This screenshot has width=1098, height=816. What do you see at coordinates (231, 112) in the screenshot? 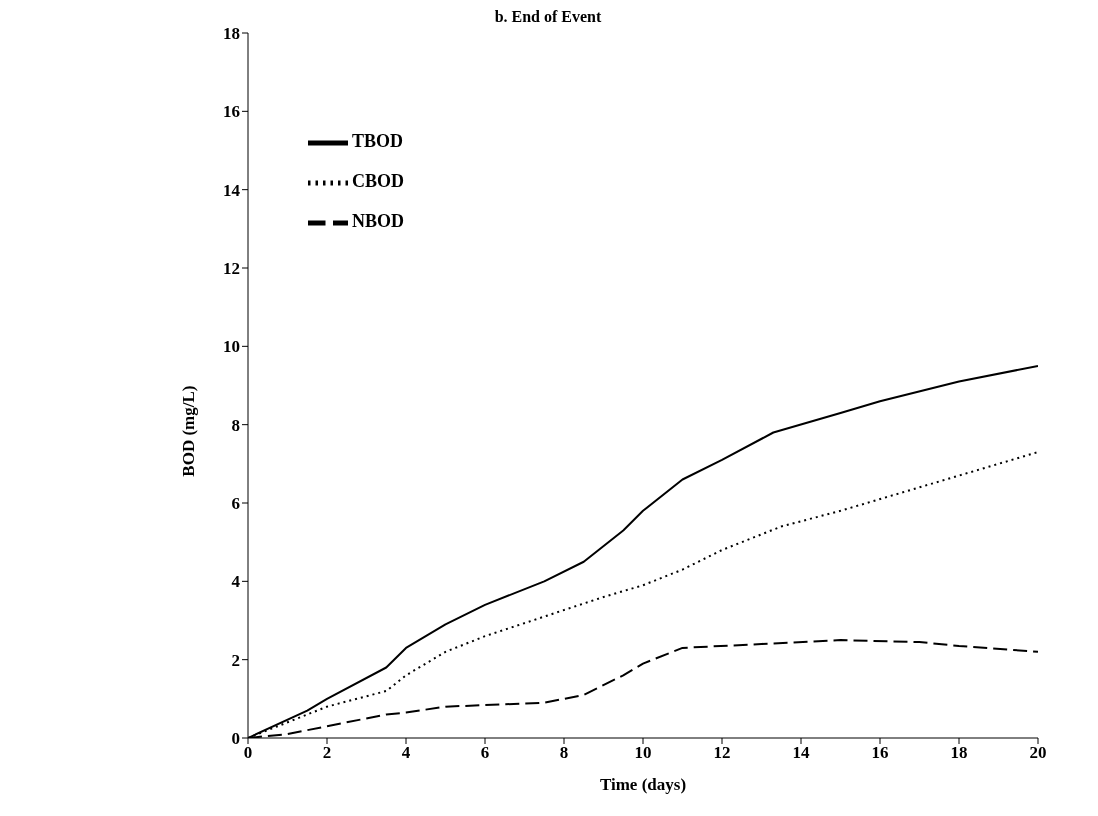
I see `y-tick-label: 16` at bounding box center [231, 112].